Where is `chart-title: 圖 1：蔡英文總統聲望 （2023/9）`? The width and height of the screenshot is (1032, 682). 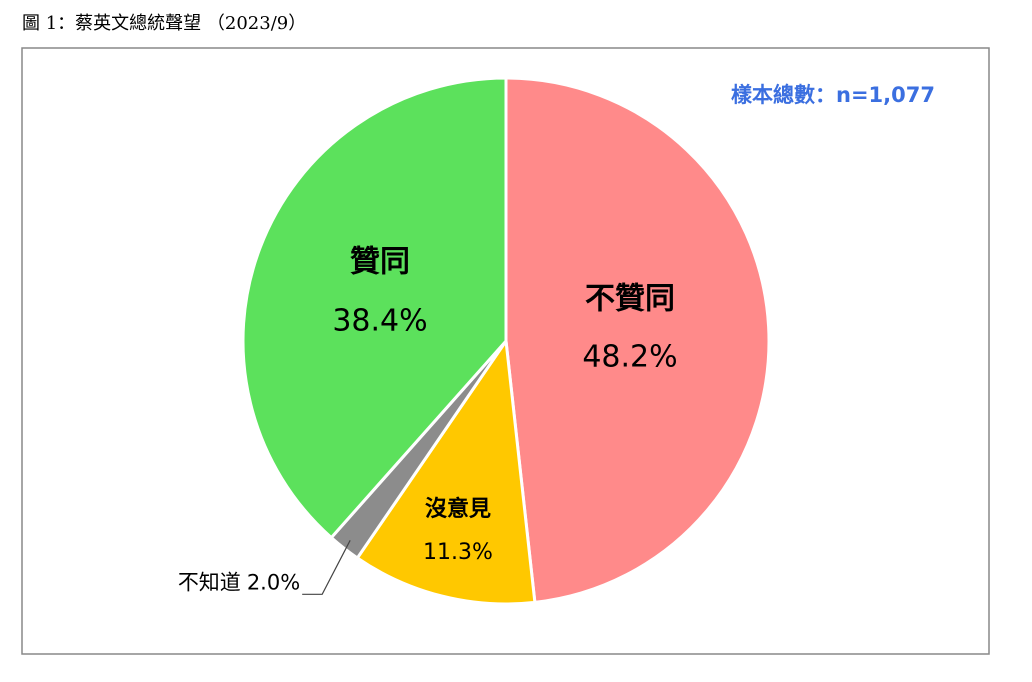
chart-title: 圖 1：蔡英文總統聲望 （2023/9） is located at coordinates (164, 23).